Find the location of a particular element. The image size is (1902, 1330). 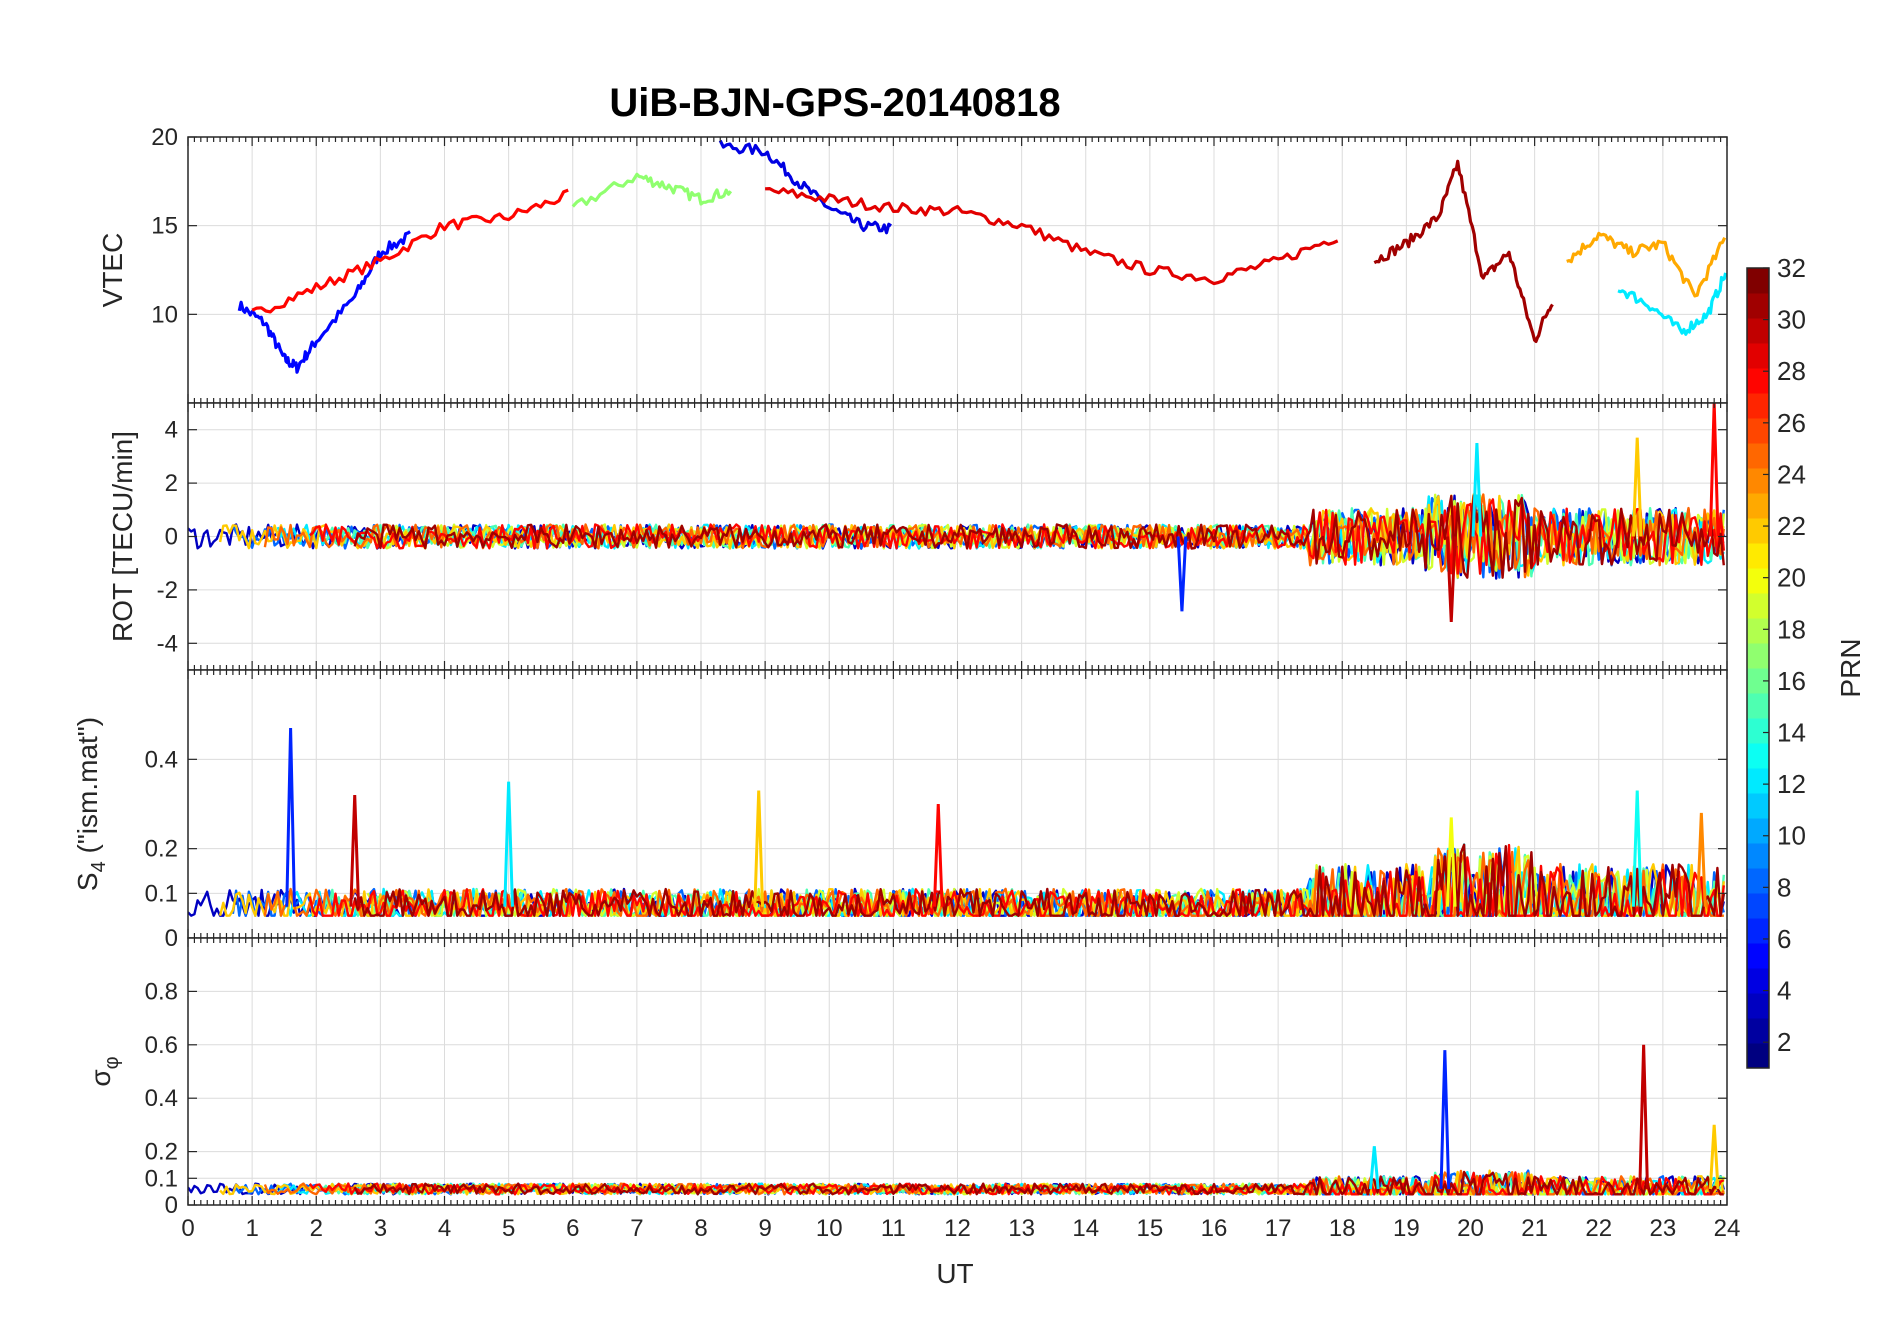

xtick-11: 11 is located at coordinates (893, 1228).